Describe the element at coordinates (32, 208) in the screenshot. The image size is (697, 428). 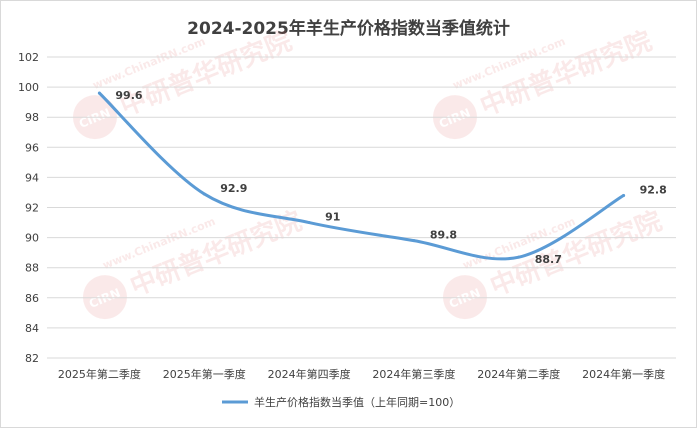
I see `y-tick-label: 92` at that location.